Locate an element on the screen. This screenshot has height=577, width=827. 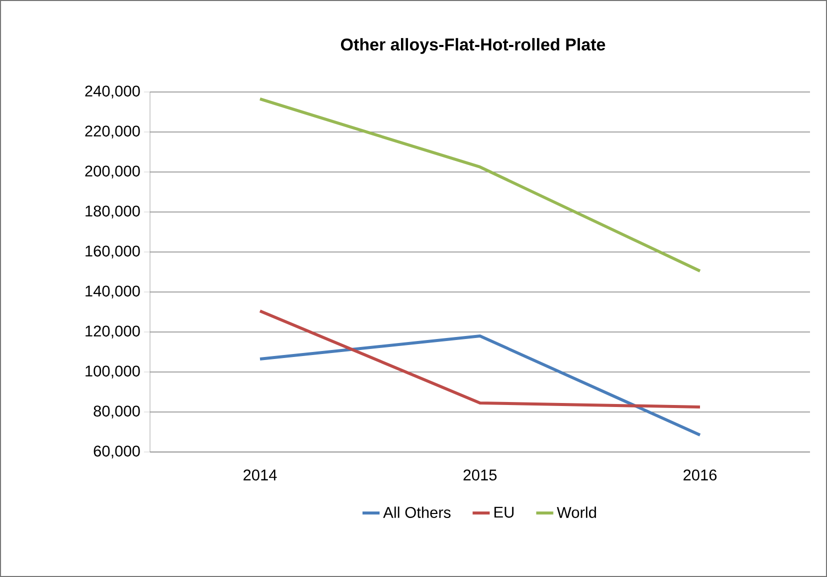
chart-title: Other alloys-Flat-Hot-rolled Plate is located at coordinates (473, 46).